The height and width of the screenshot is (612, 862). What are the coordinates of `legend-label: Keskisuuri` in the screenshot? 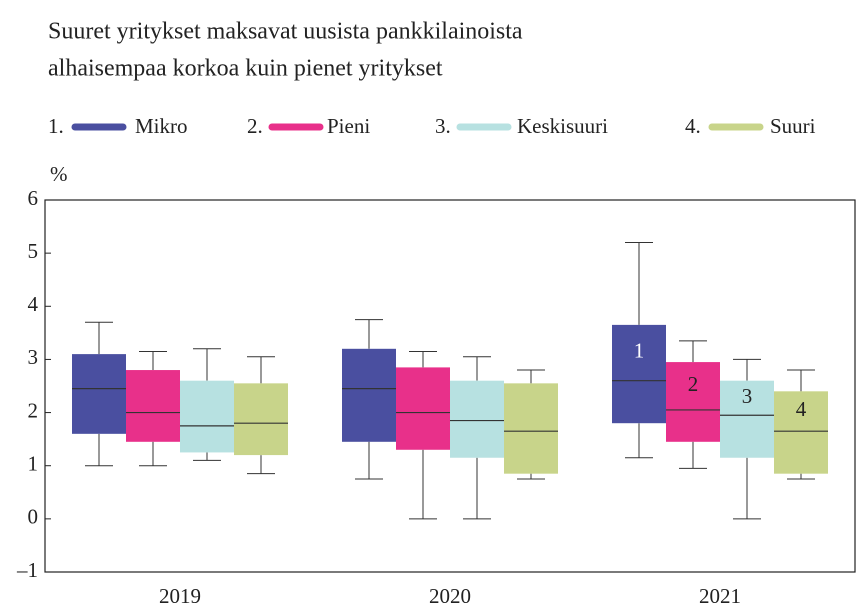 It's located at (562, 126).